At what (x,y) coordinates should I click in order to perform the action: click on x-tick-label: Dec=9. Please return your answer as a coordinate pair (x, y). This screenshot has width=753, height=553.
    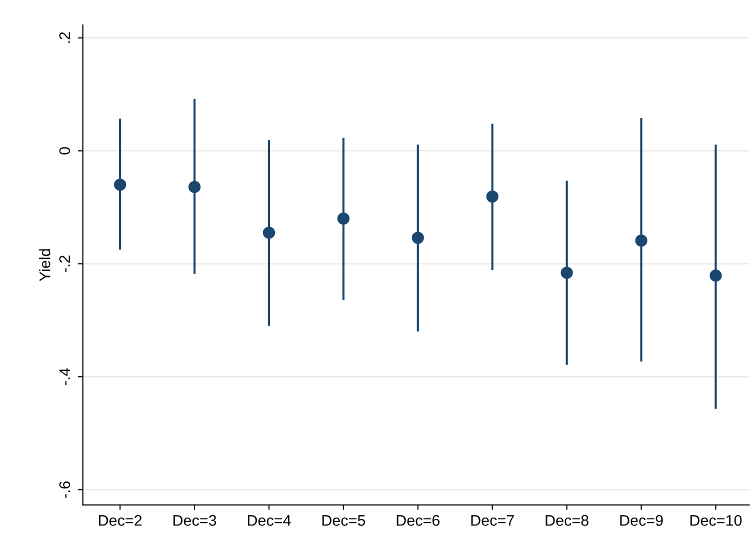
    Looking at the image, I should click on (641, 520).